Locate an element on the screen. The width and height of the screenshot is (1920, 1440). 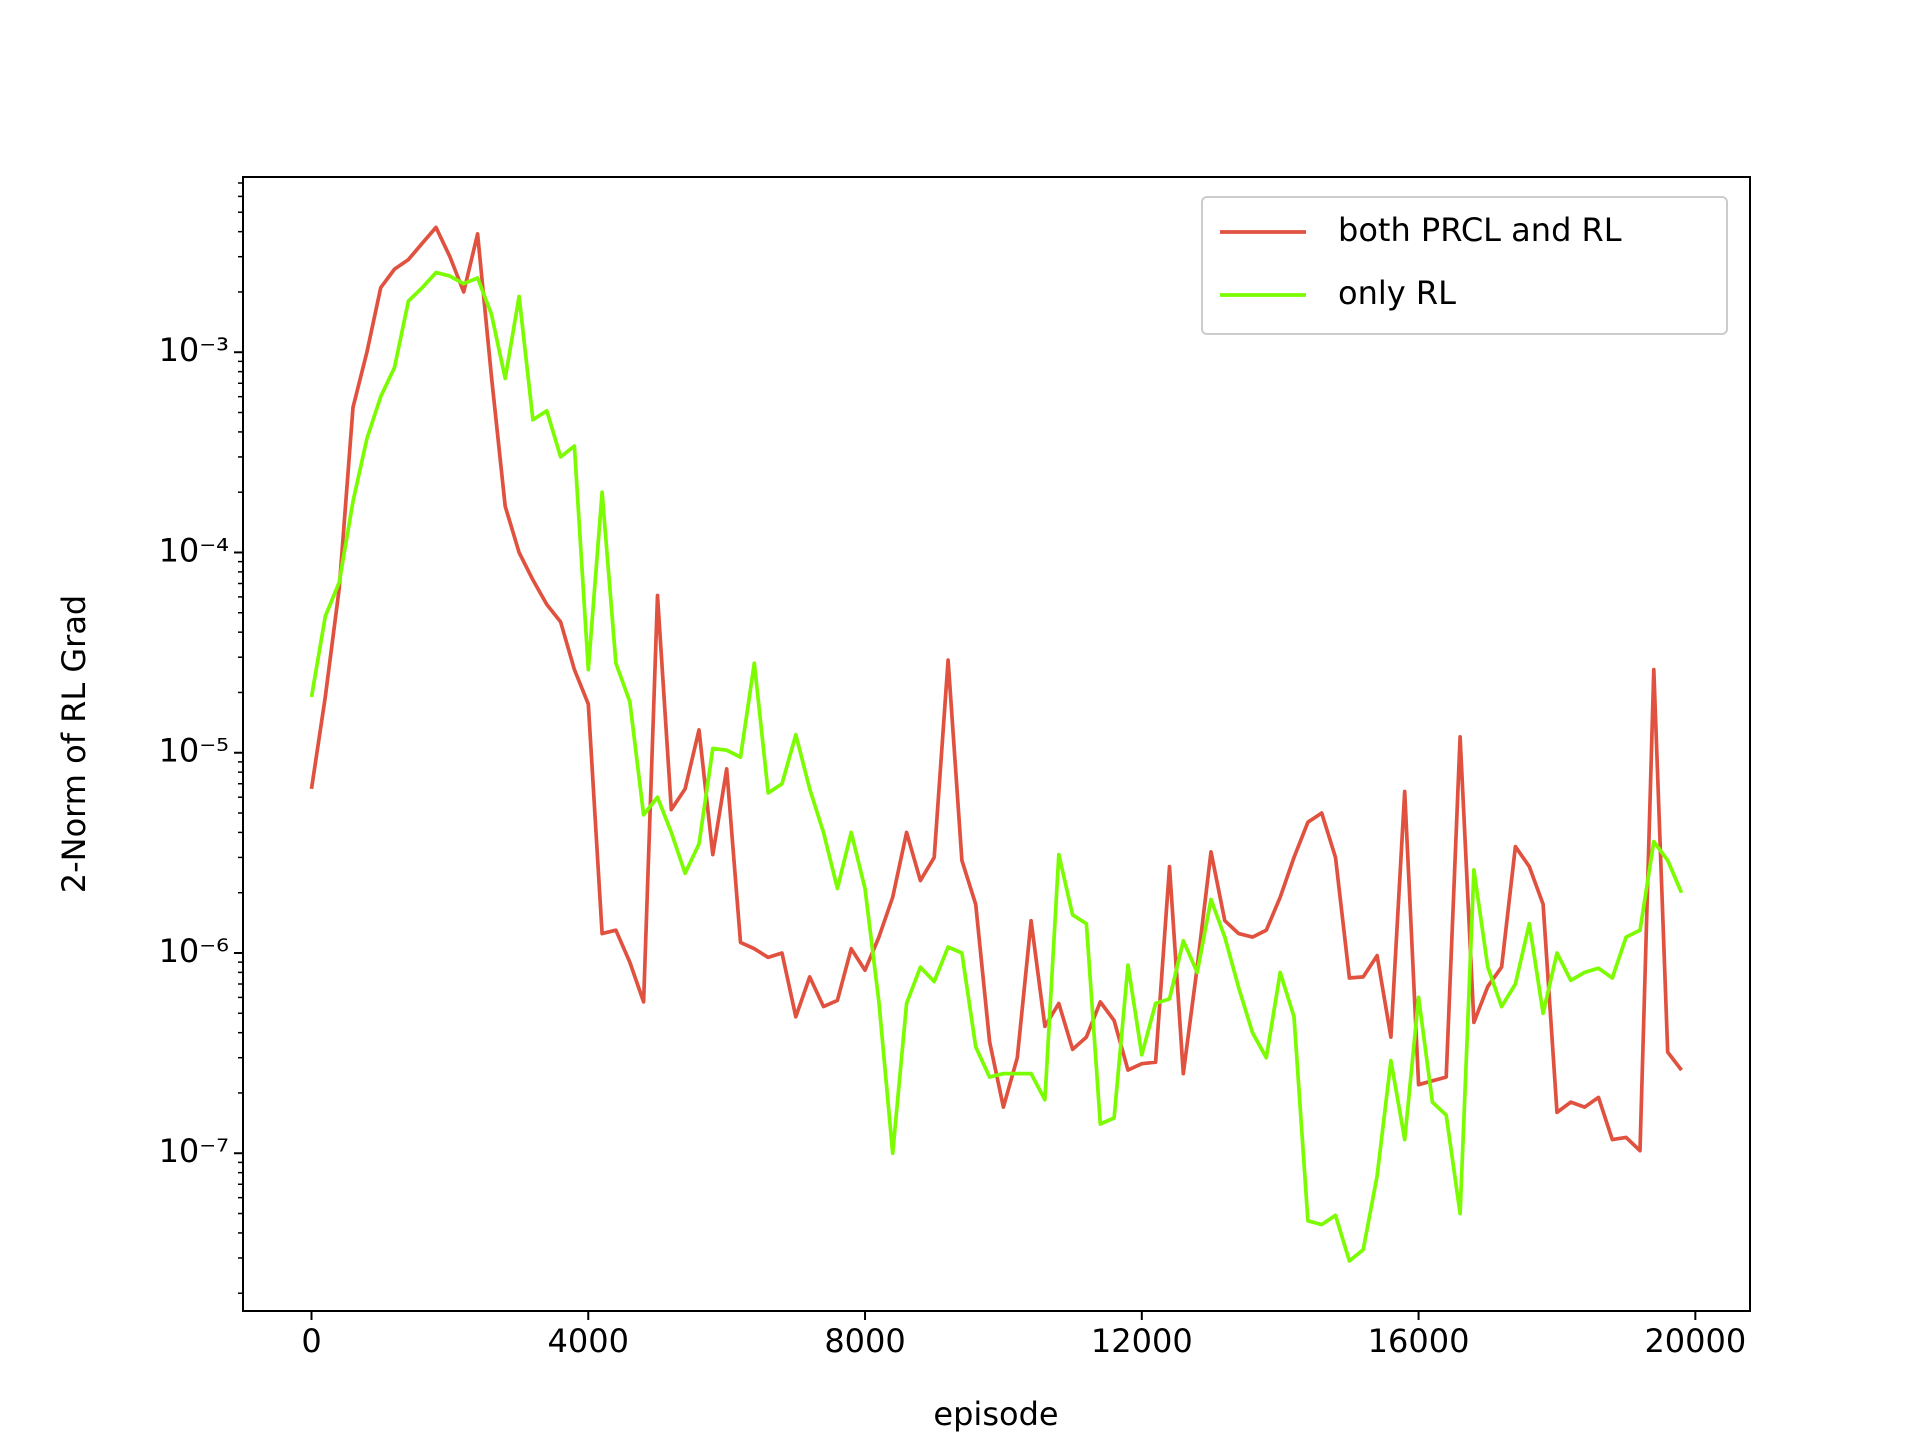
x-tick-label: 0 is located at coordinates (311, 1341).